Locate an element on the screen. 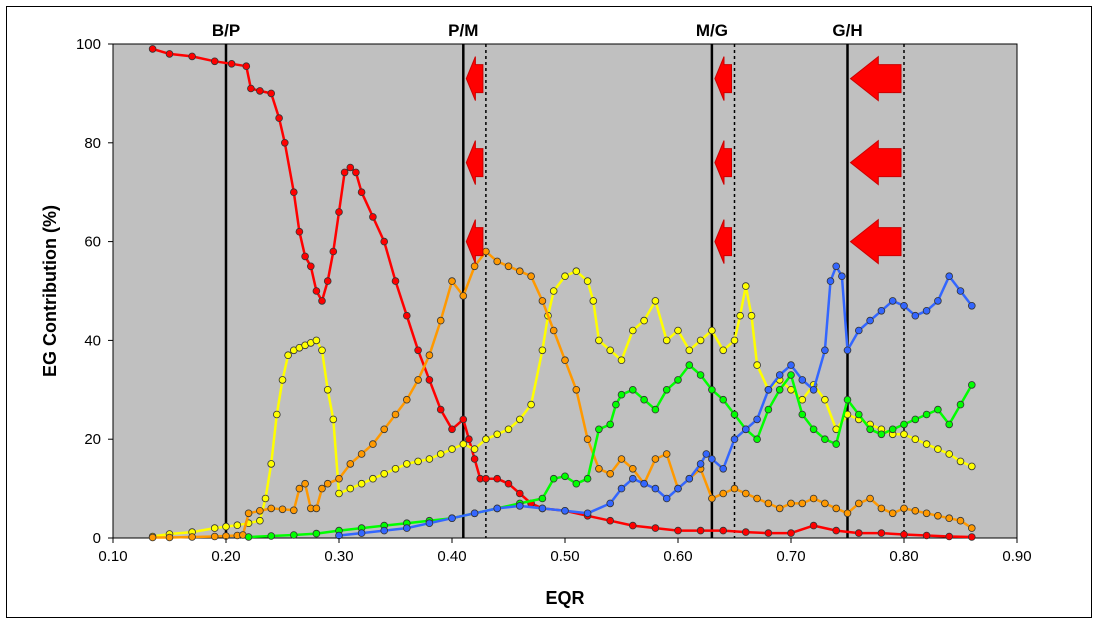 Image resolution: width=1098 pixels, height=626 pixels. x-tick-label: 0.60 is located at coordinates (677, 556).